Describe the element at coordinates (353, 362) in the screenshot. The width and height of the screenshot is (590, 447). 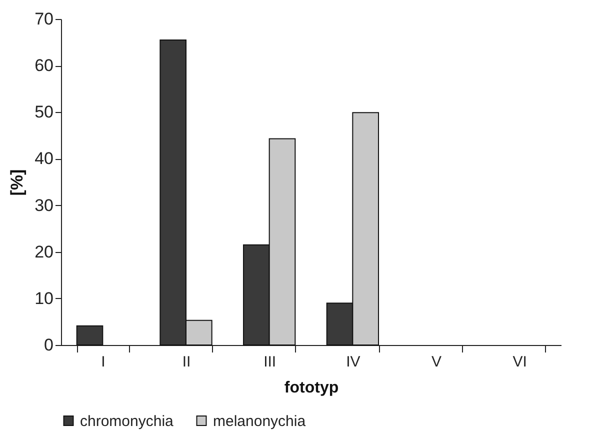
I see `x-tick-label: IV` at that location.